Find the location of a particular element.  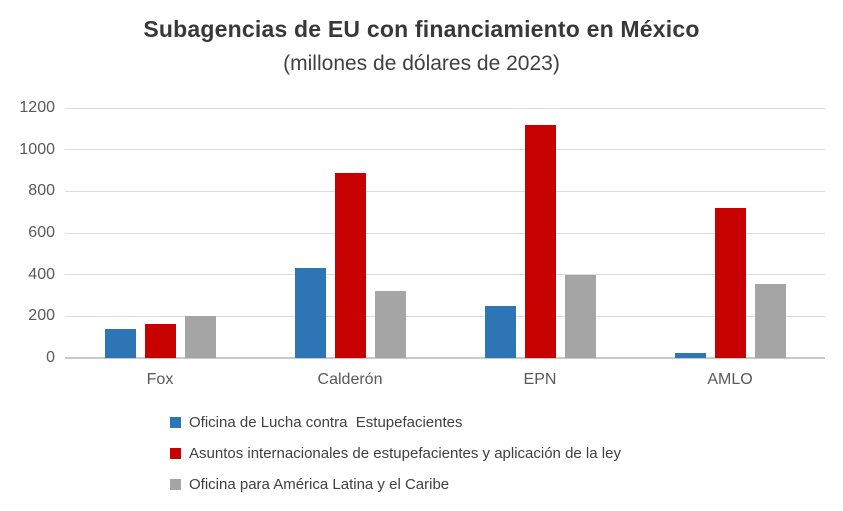

x-tick-label: AMLO is located at coordinates (730, 379).